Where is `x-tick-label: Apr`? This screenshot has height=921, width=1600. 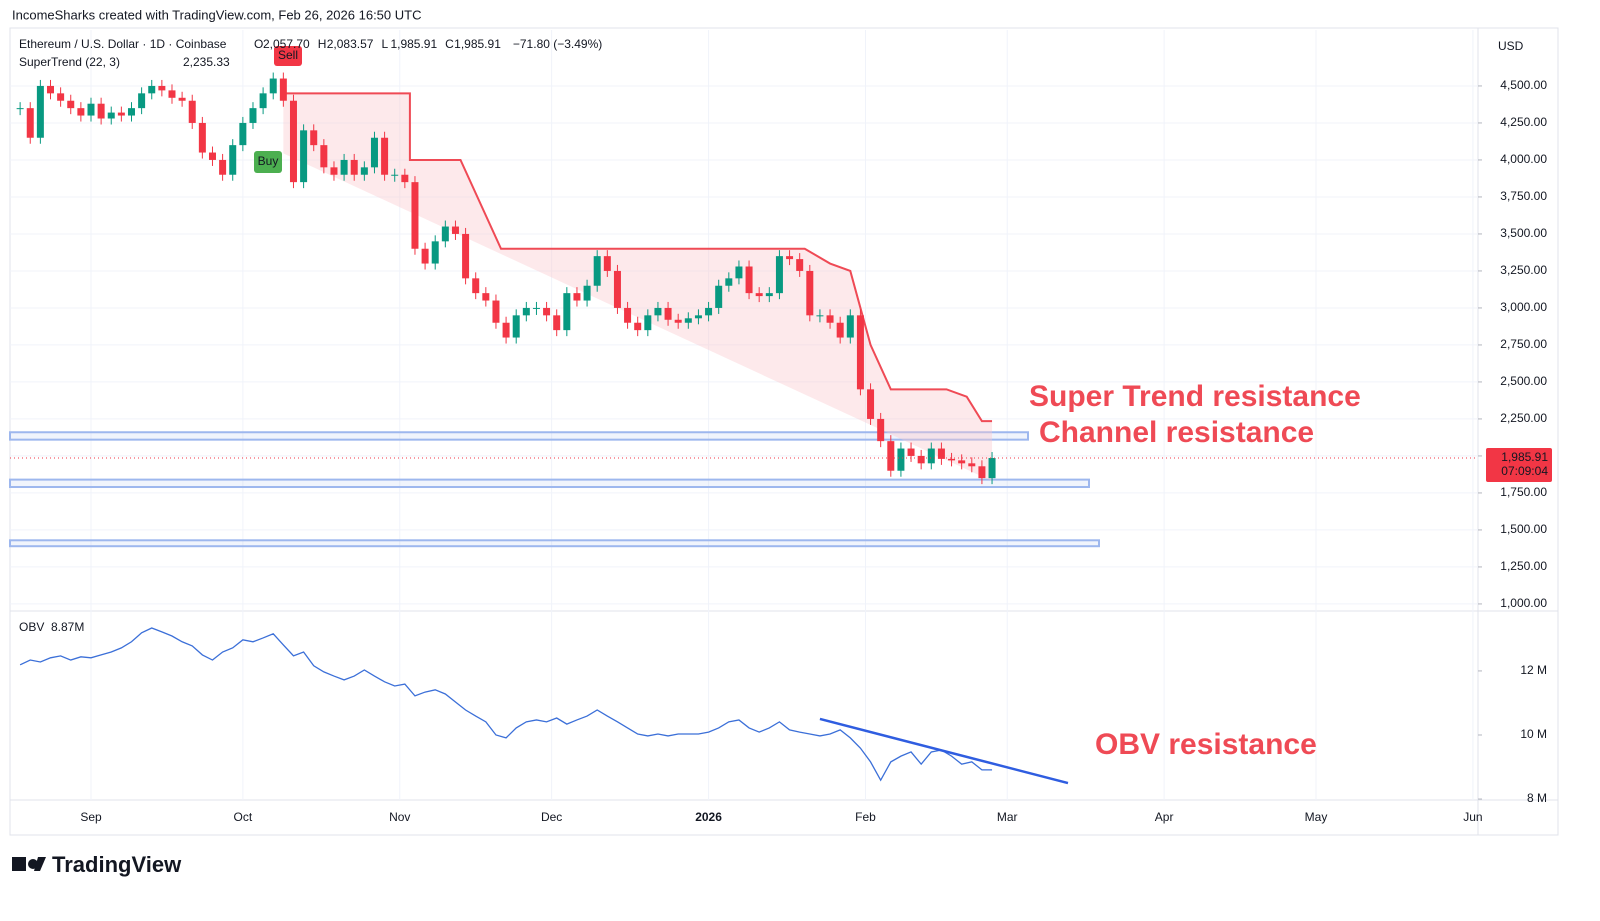
x-tick-label: Apr is located at coordinates (1164, 817).